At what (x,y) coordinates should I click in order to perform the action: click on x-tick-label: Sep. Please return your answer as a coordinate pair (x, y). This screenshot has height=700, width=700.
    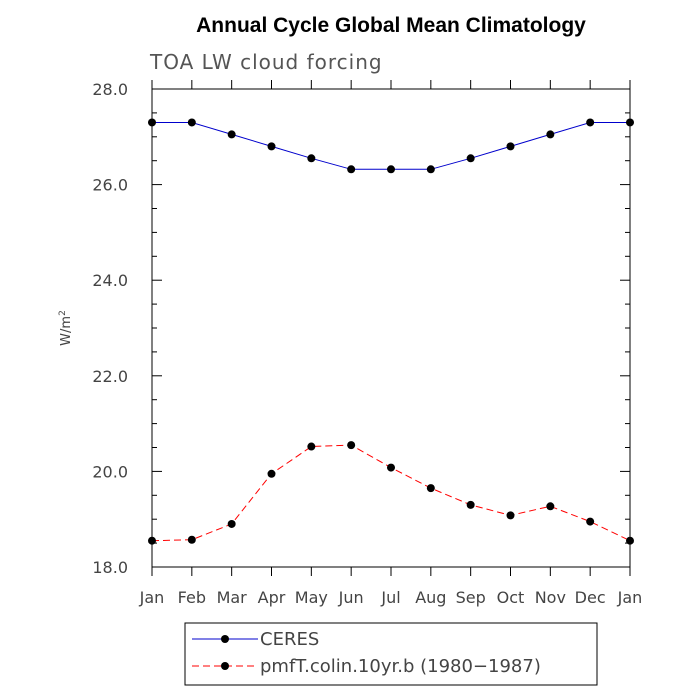
    Looking at the image, I should click on (471, 597).